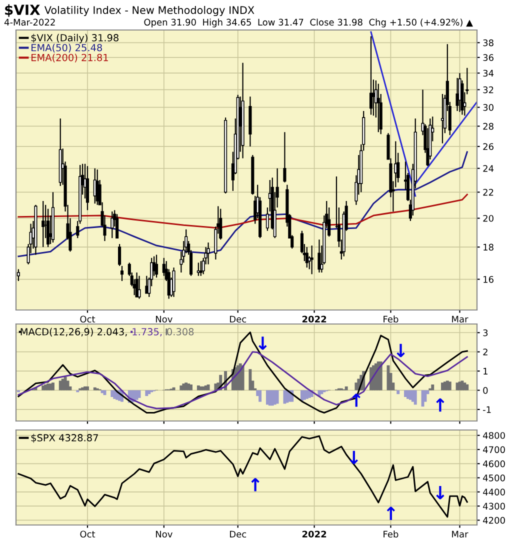 The height and width of the screenshot is (540, 520). I want to click on y-tick-label: 4600, so click(493, 464).